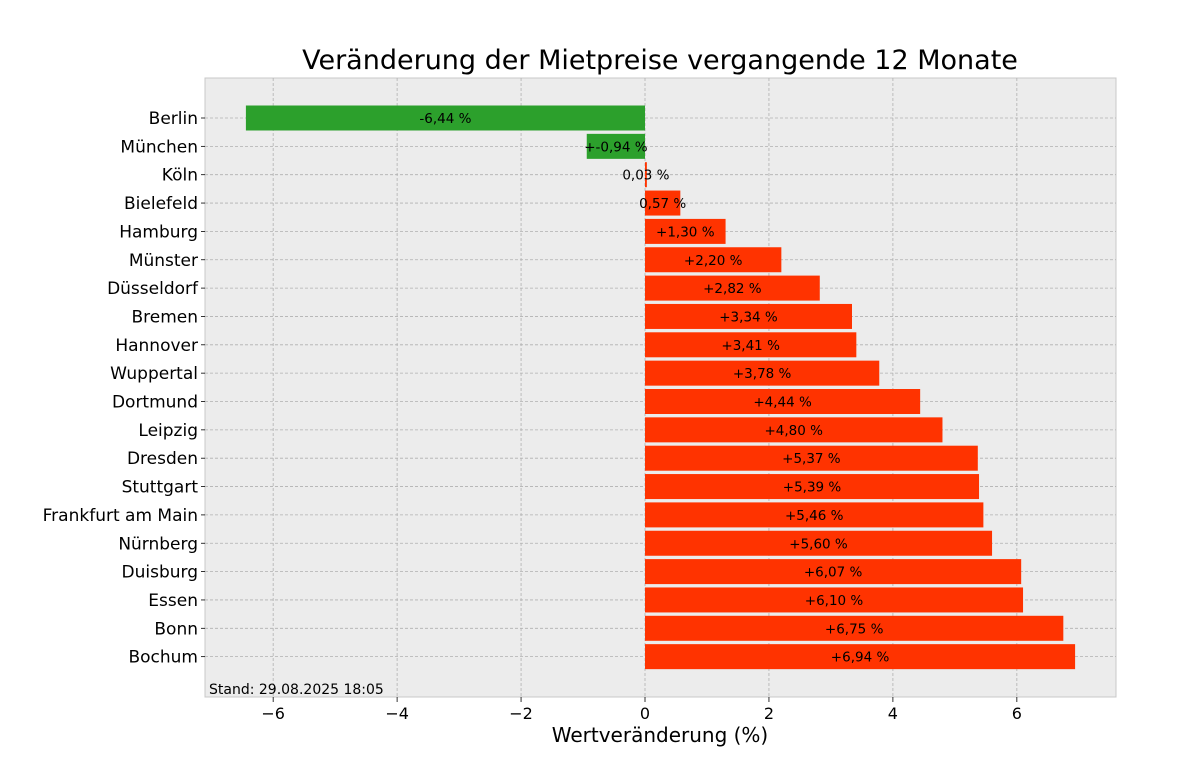  What do you see at coordinates (153, 289) in the screenshot?
I see `category-label: Düsseldorf` at bounding box center [153, 289].